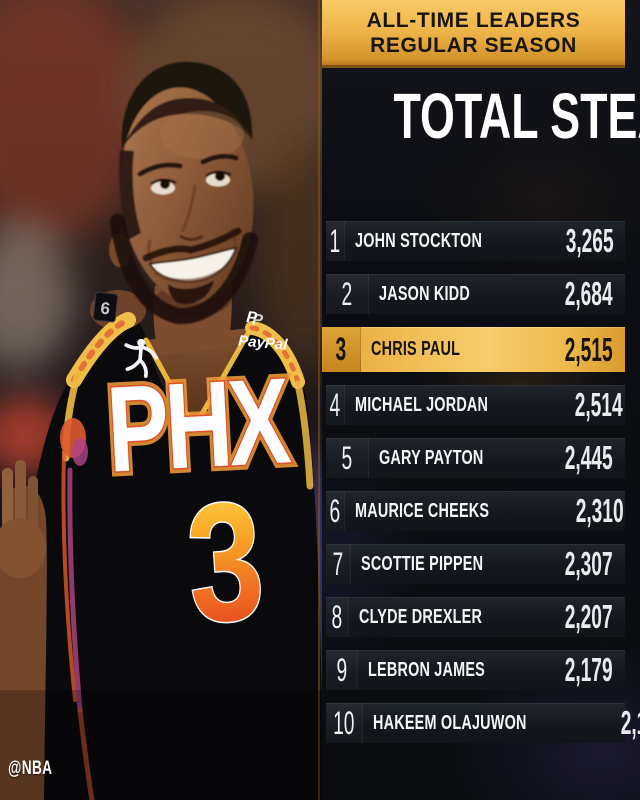  I want to click on player-name: CHRIS PAUL, so click(416, 349).